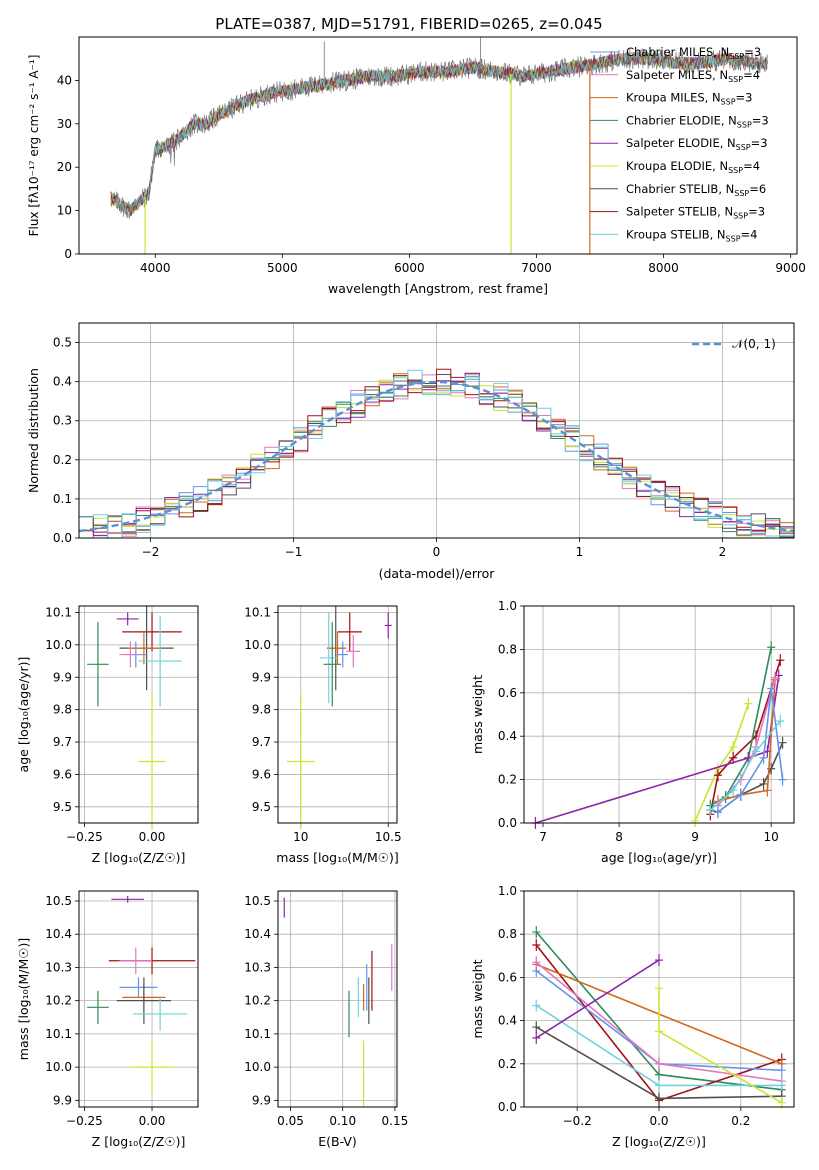  Describe the element at coordinates (577, 1121) in the screenshot. I see `x-tick-label: −0.2` at that location.